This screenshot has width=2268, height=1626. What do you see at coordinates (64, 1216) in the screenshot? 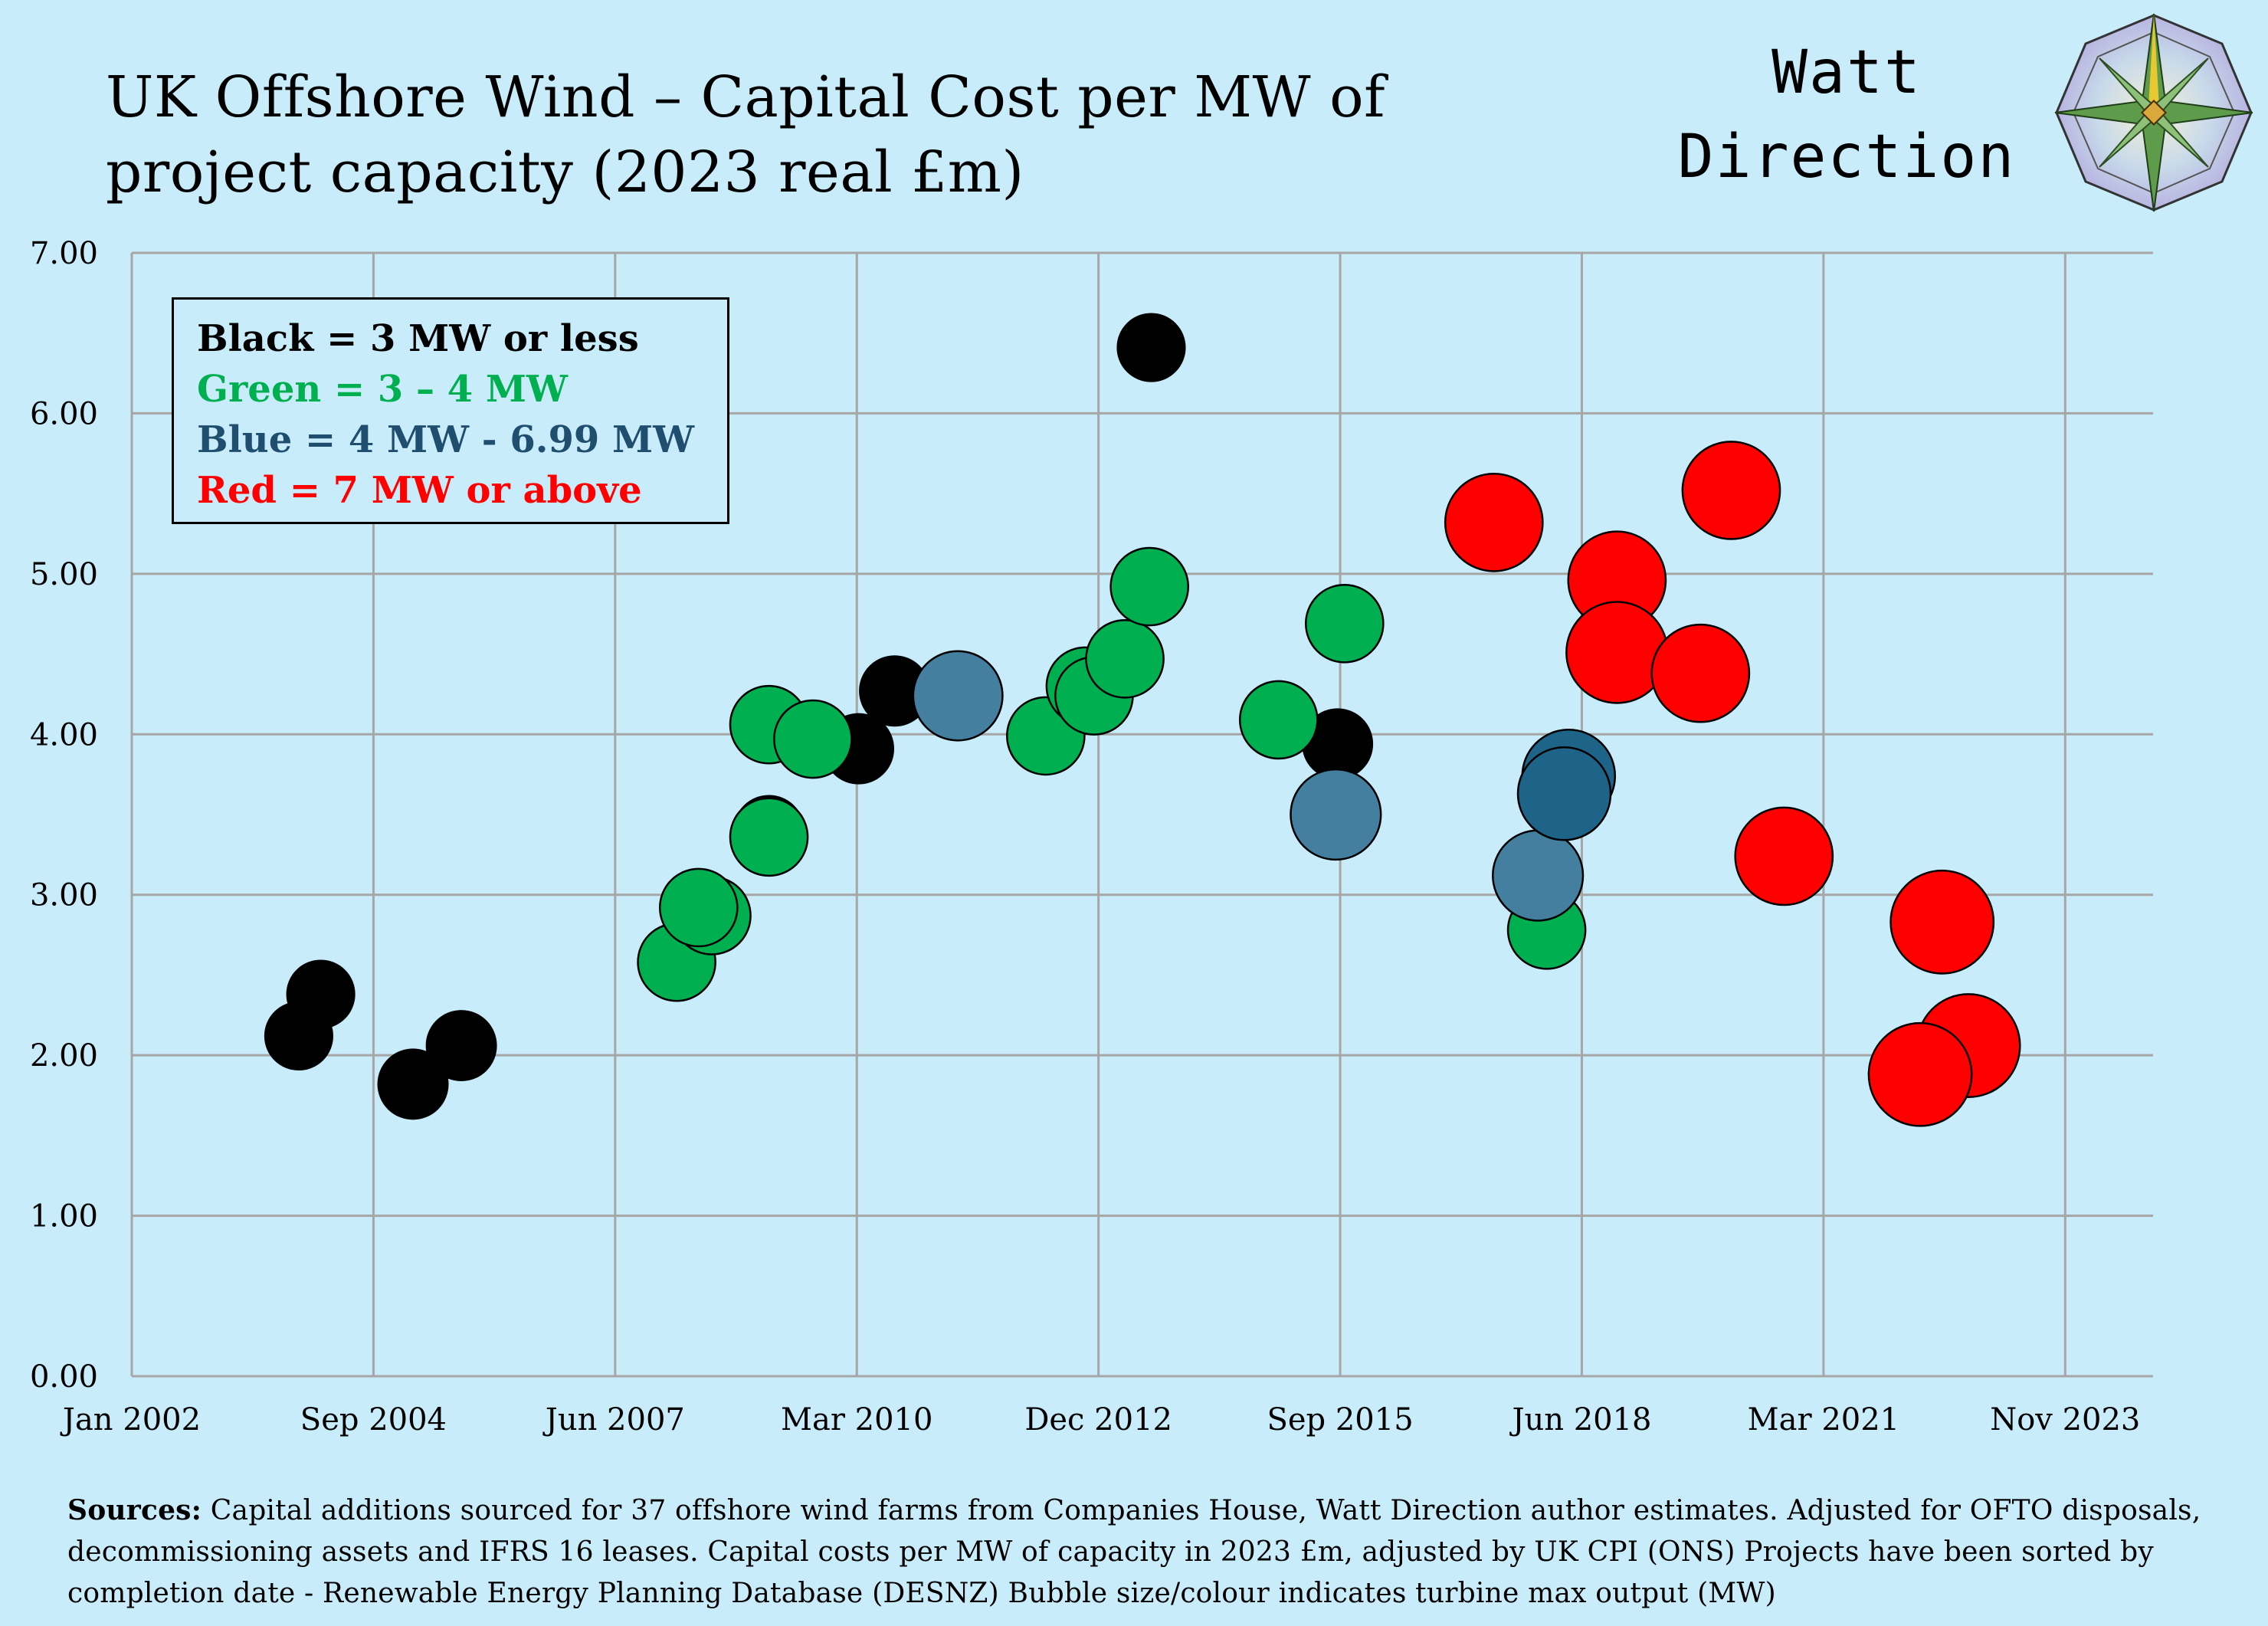
I see `y-tick-label: 1.00` at bounding box center [64, 1216].